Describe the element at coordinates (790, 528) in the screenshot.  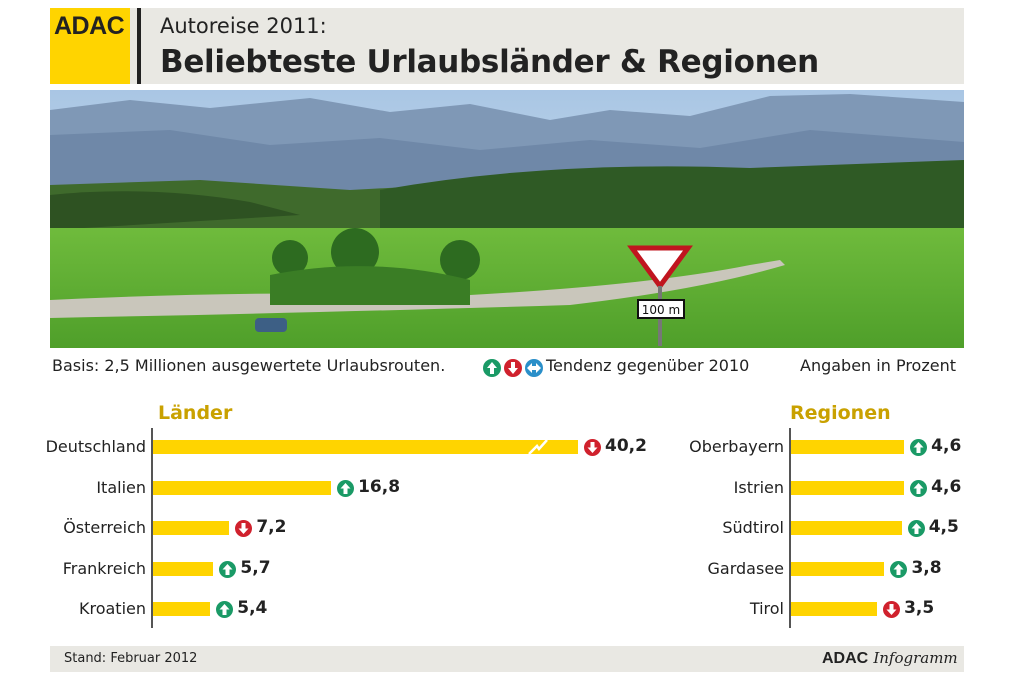
I see `regionen-axis` at that location.